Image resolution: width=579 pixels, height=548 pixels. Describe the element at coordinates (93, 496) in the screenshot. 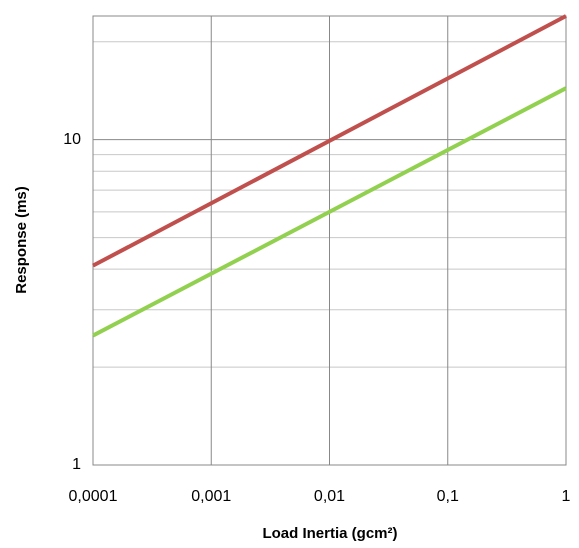

I see `x-tick-label: 0,0001` at that location.